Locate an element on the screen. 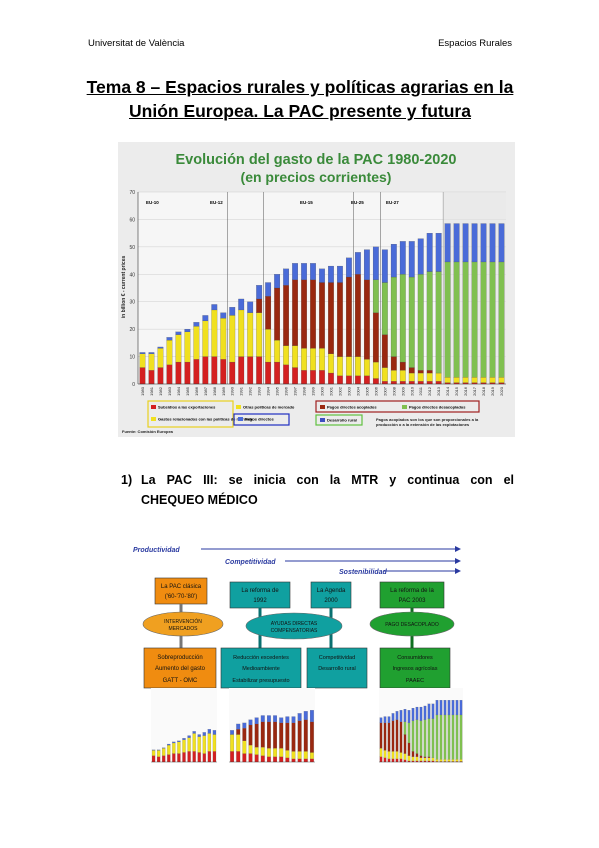 The image size is (599, 848). legend-decoupled-payments: Pagos directos desacoplados is located at coordinates (437, 407).